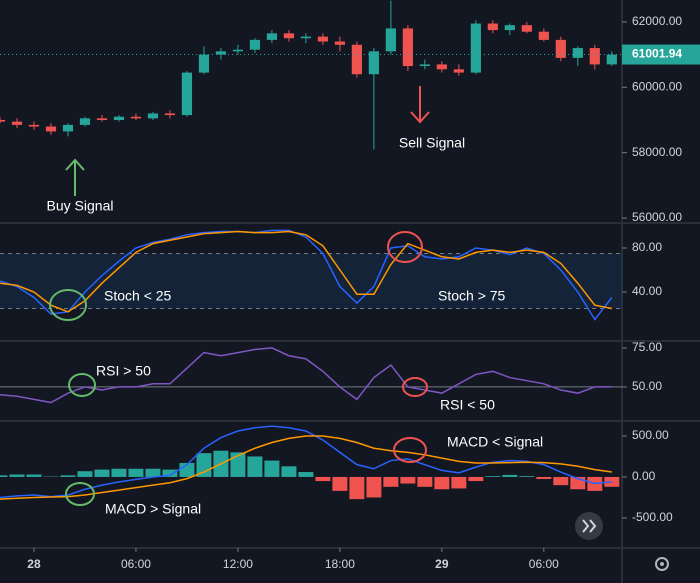  Describe the element at coordinates (589, 526) in the screenshot. I see `scroll-button` at that location.